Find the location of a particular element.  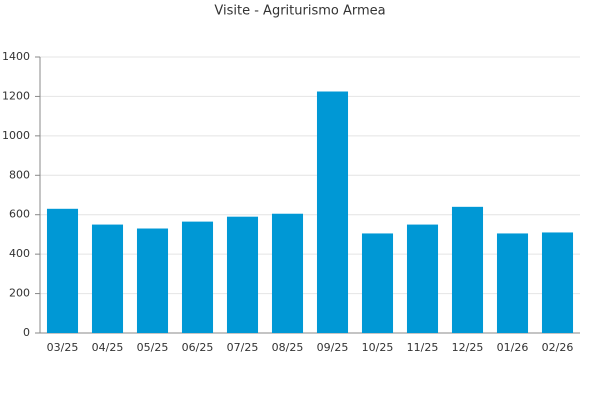

x-tick-label: 08/25 is located at coordinates (288, 347).